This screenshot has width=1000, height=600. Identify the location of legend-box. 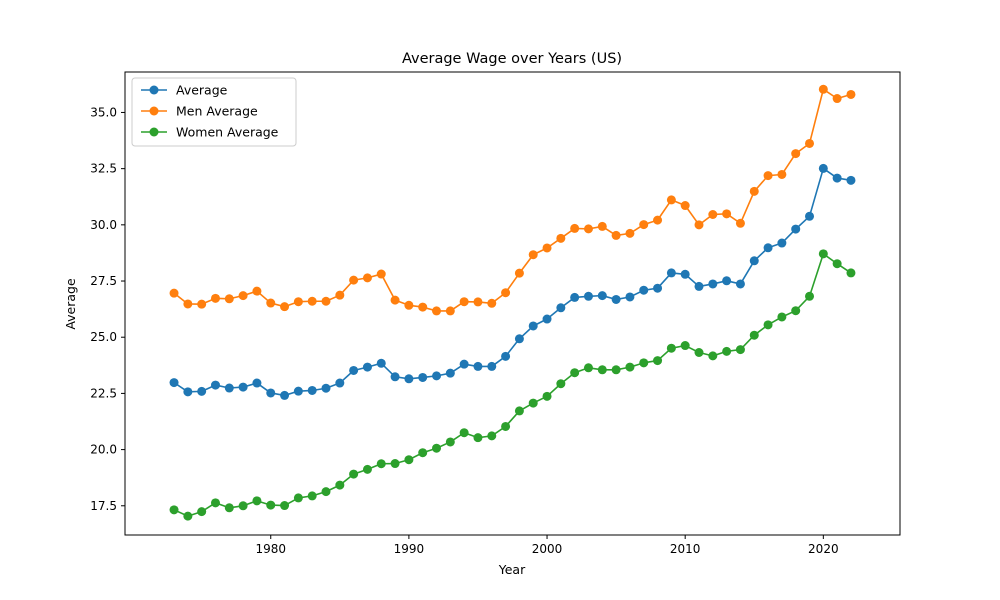
(214, 112).